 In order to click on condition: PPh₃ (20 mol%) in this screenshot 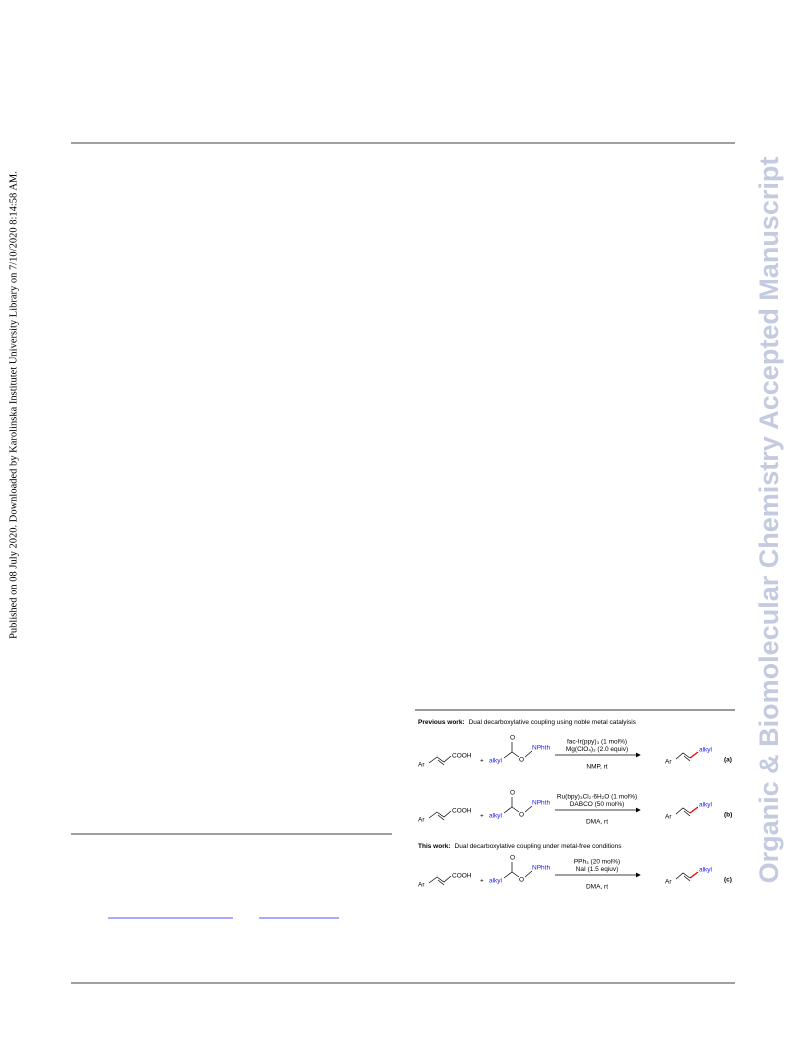, I will do `click(597, 862)`.